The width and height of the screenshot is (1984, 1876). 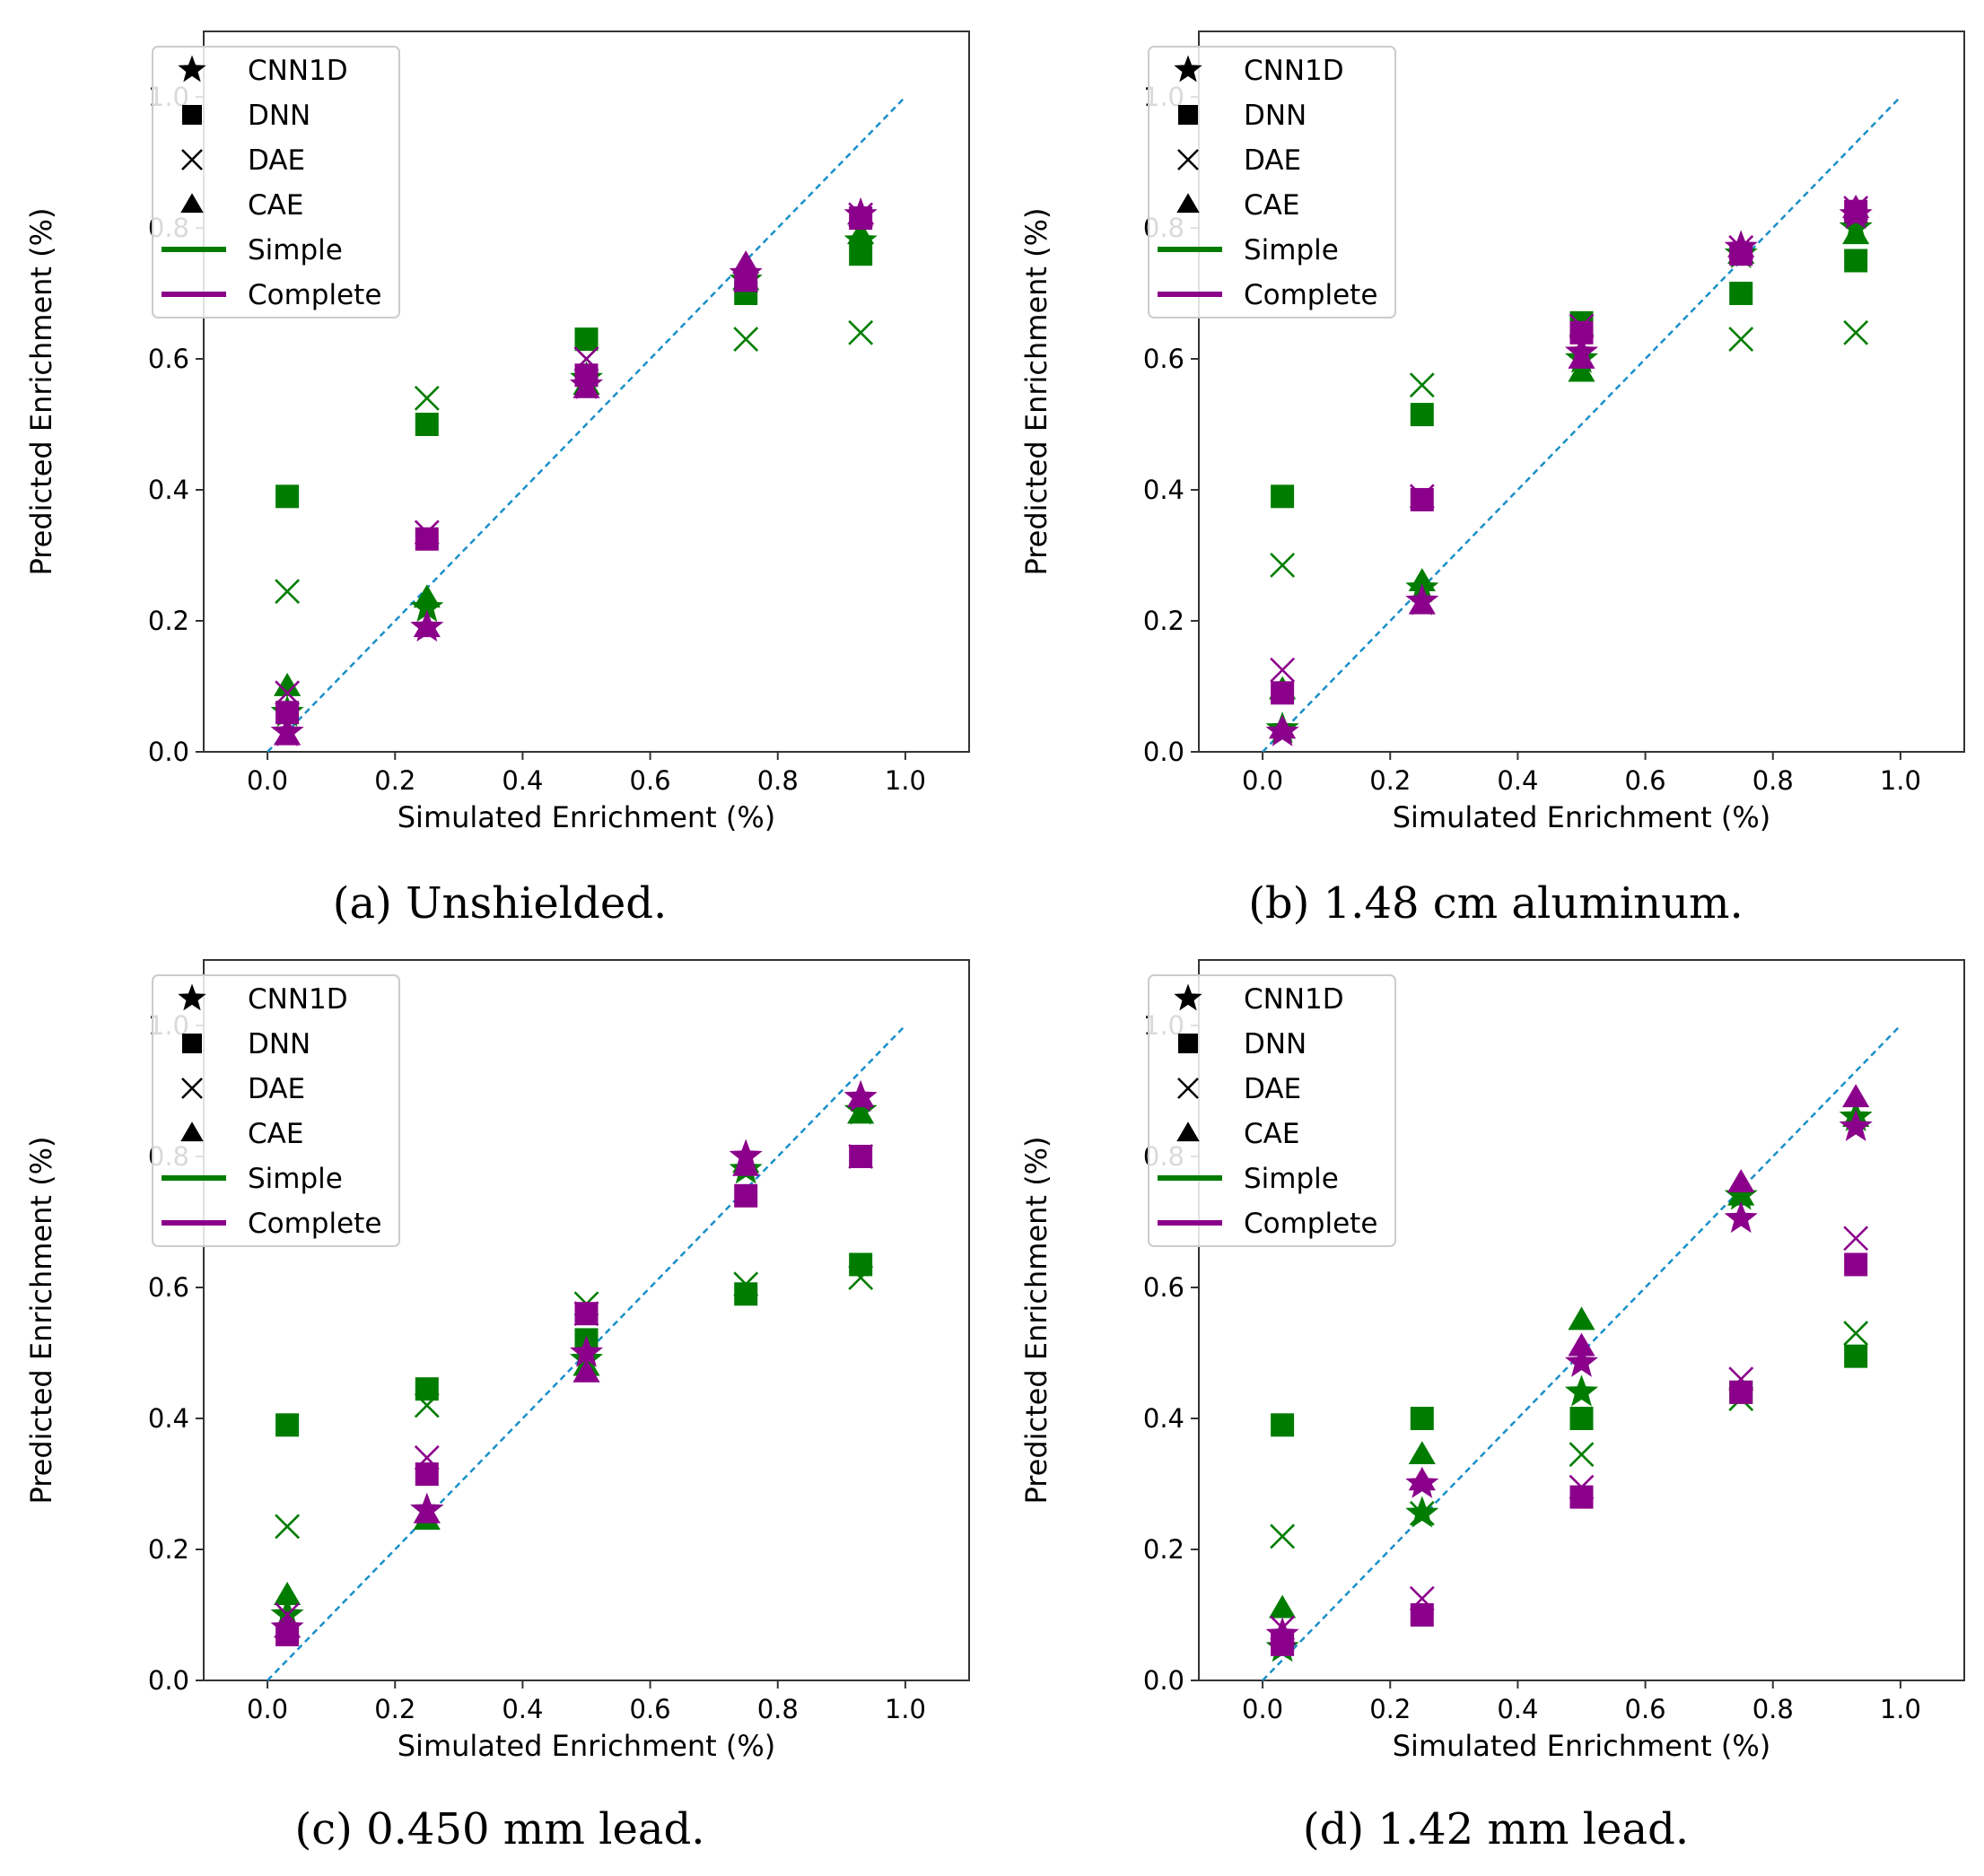 What do you see at coordinates (268, 780) in the screenshot?
I see `x-tick-label: 0.0` at bounding box center [268, 780].